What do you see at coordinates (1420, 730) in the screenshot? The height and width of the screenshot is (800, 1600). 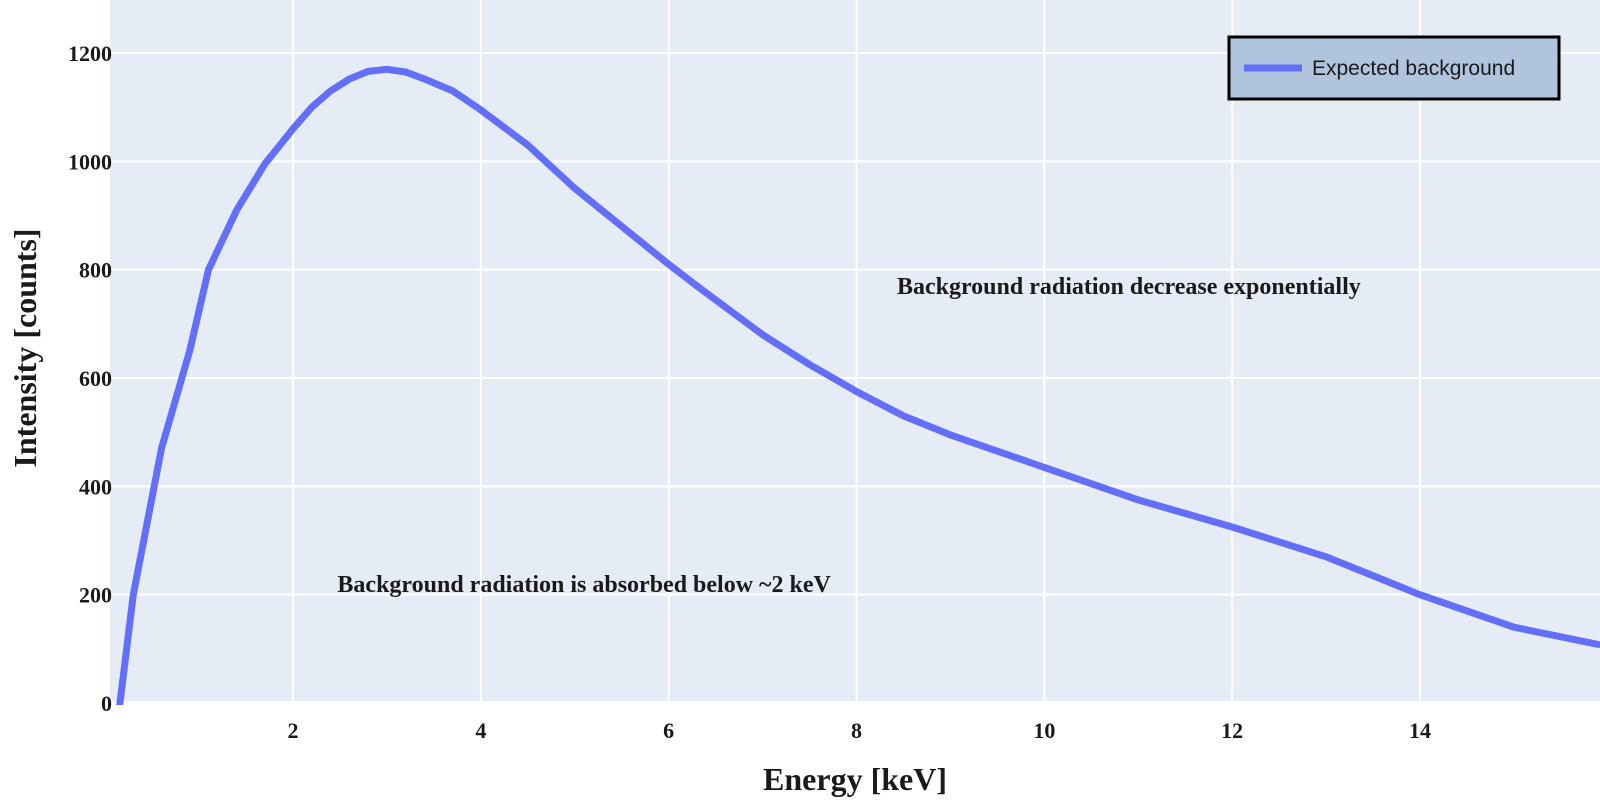 I see `x-tick-label: 14` at bounding box center [1420, 730].